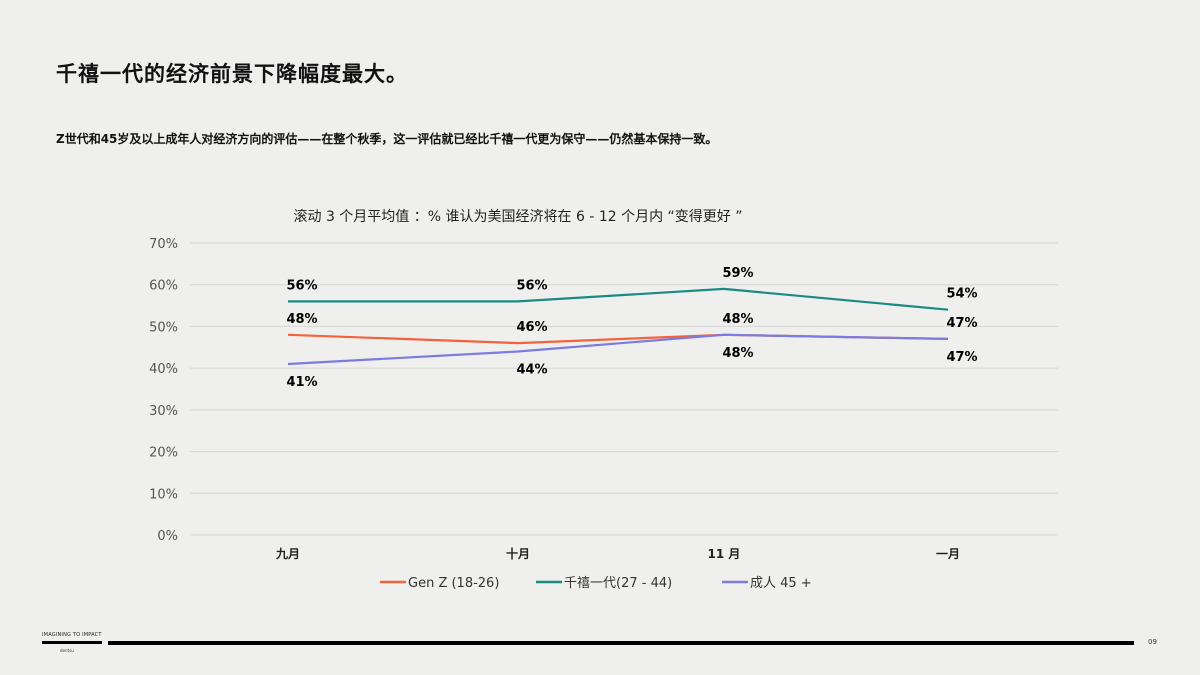 The image size is (1200, 675). I want to click on footer-rule, so click(621, 643).